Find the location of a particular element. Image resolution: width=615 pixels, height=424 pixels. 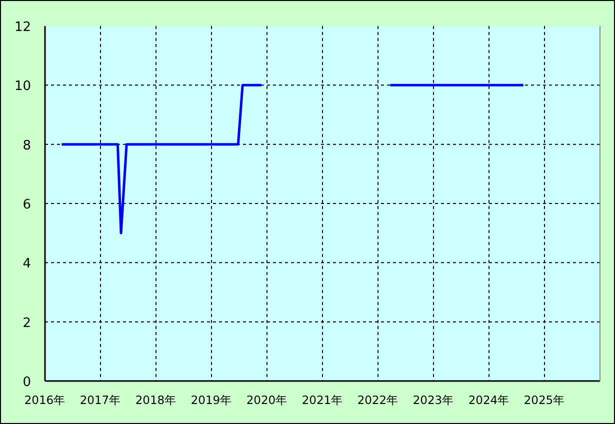

x-tick-label: 2024年 is located at coordinates (489, 400).